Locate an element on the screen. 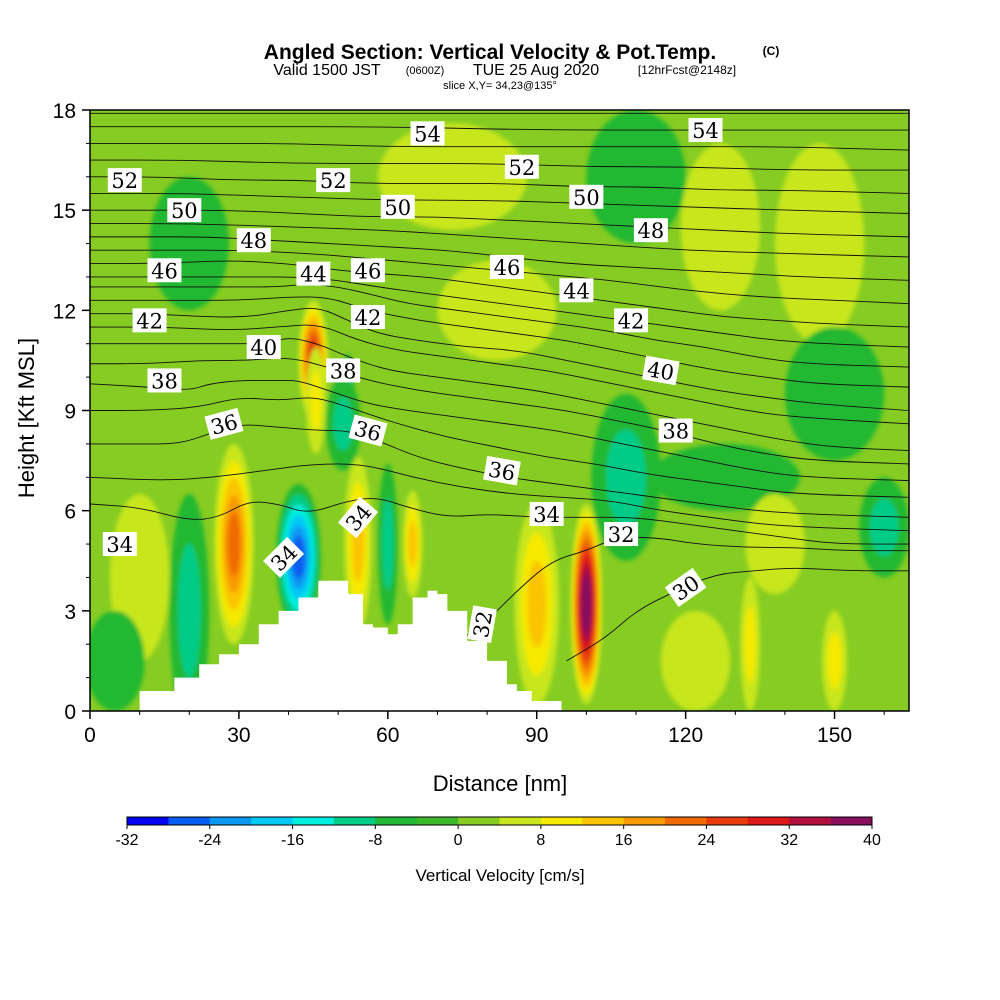 The image size is (1000, 1000). isentrope-label: 52 is located at coordinates (124, 180).